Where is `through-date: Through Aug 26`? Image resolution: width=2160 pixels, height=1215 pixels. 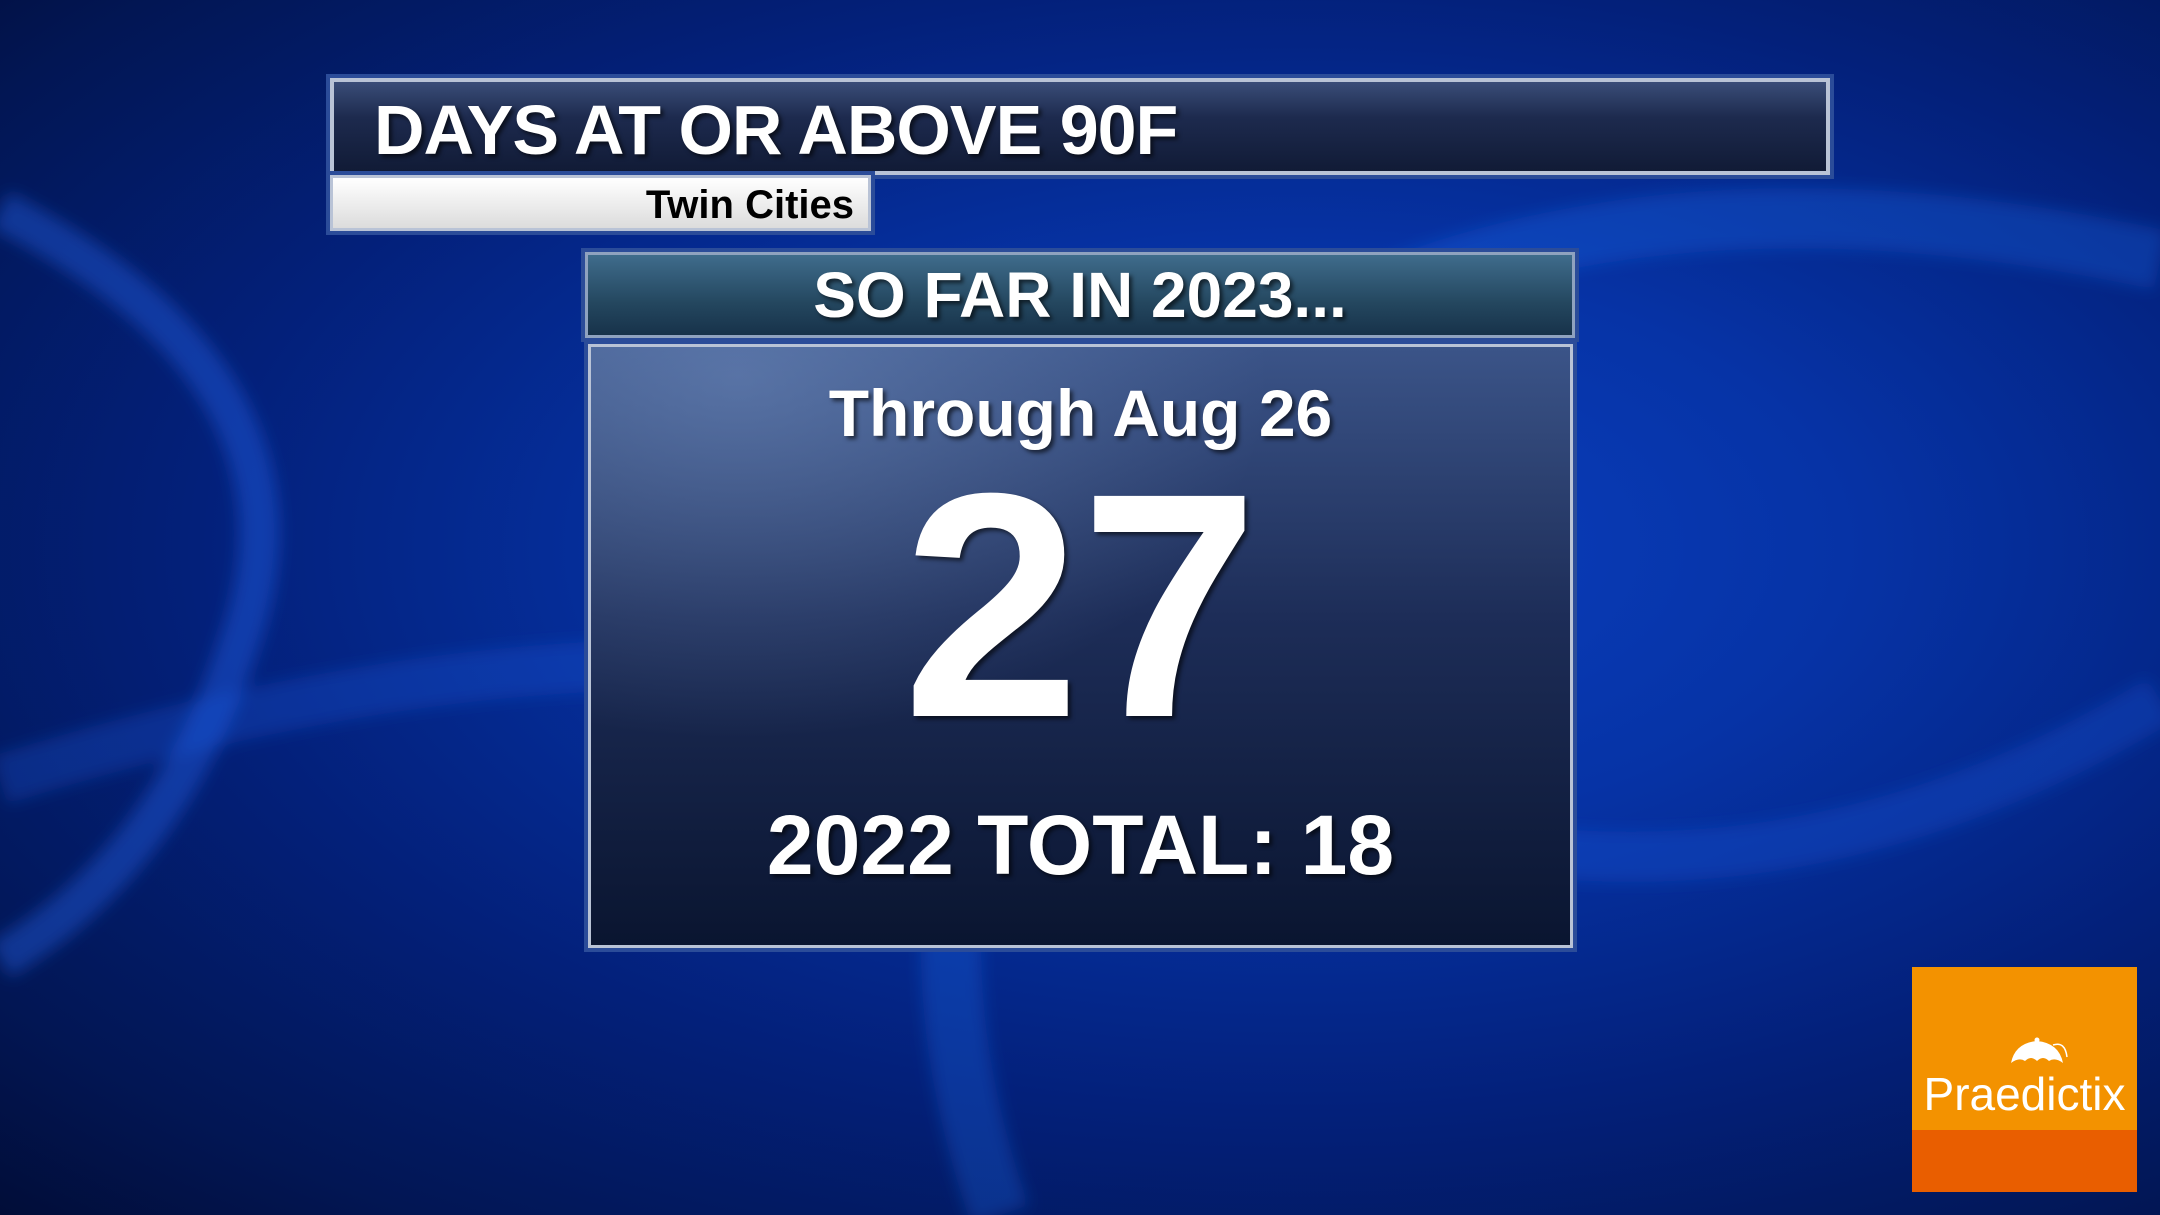 through-date: Through Aug 26 is located at coordinates (1080, 413).